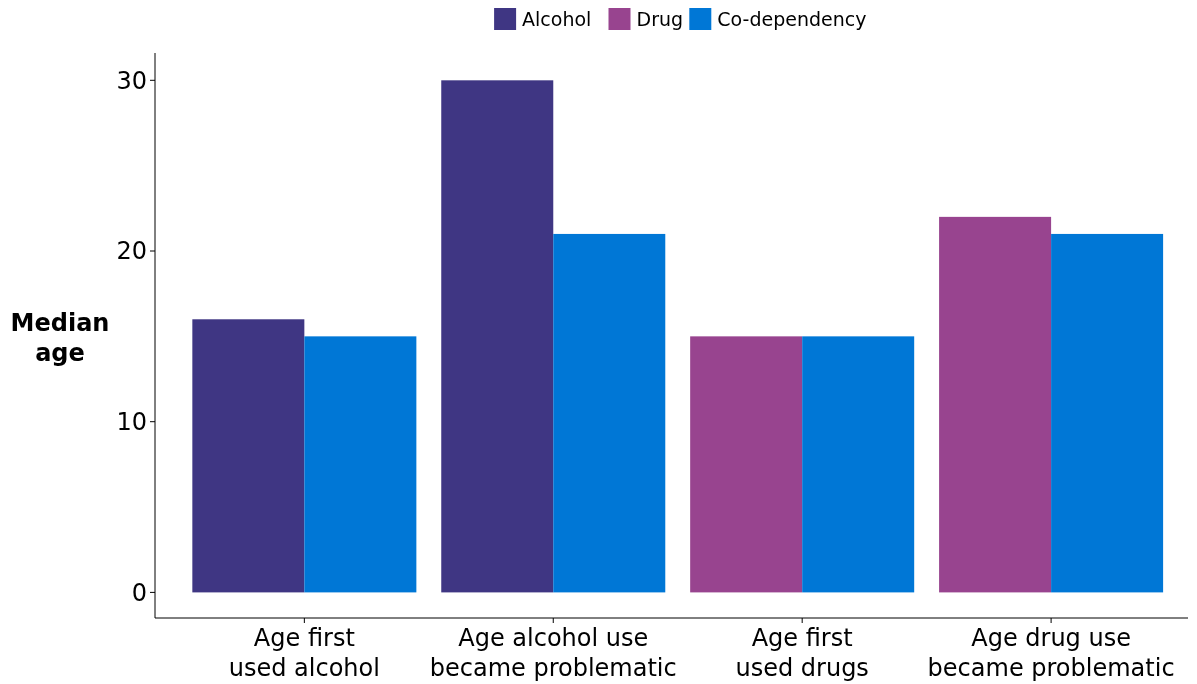  What do you see at coordinates (304, 653) in the screenshot?
I see `x-tick-label: Age first used alcohol` at bounding box center [304, 653].